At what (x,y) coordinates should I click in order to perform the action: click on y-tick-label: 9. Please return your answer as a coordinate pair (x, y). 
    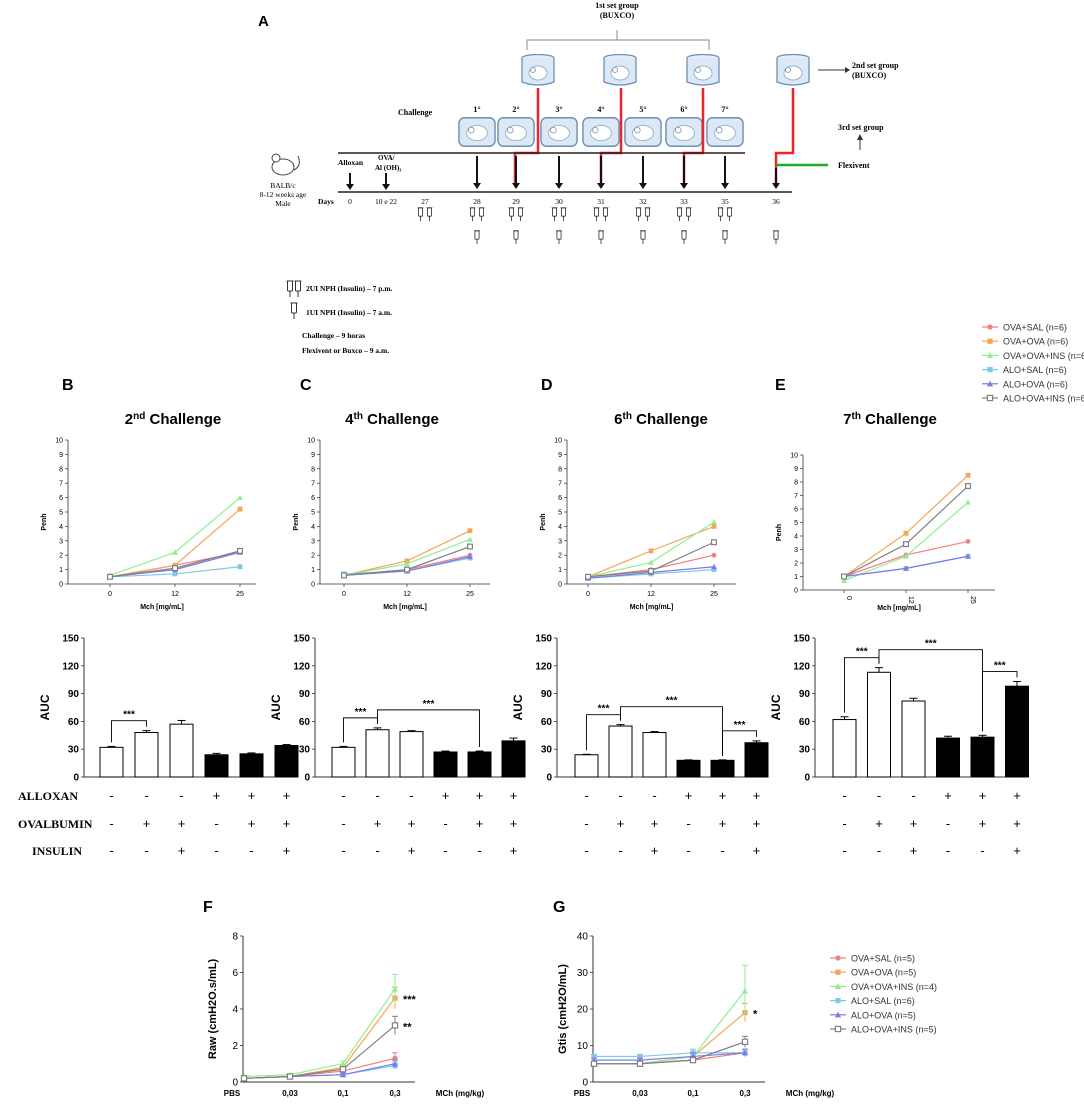
    Looking at the image, I should click on (796, 469).